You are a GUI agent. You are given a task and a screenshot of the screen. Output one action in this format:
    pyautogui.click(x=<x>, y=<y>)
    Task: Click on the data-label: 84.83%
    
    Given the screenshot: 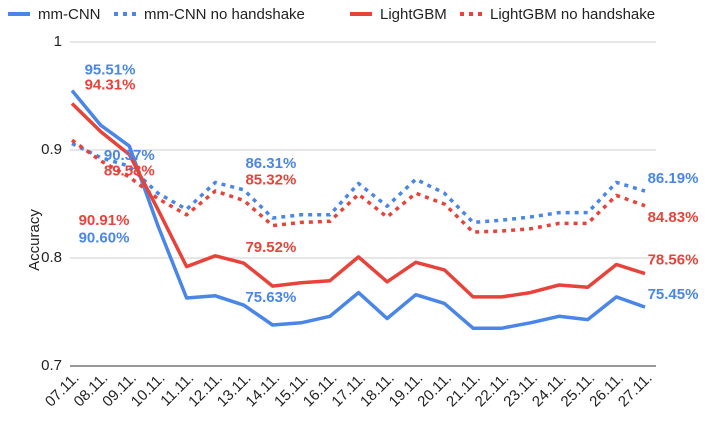 What is the action you would take?
    pyautogui.click(x=673, y=217)
    